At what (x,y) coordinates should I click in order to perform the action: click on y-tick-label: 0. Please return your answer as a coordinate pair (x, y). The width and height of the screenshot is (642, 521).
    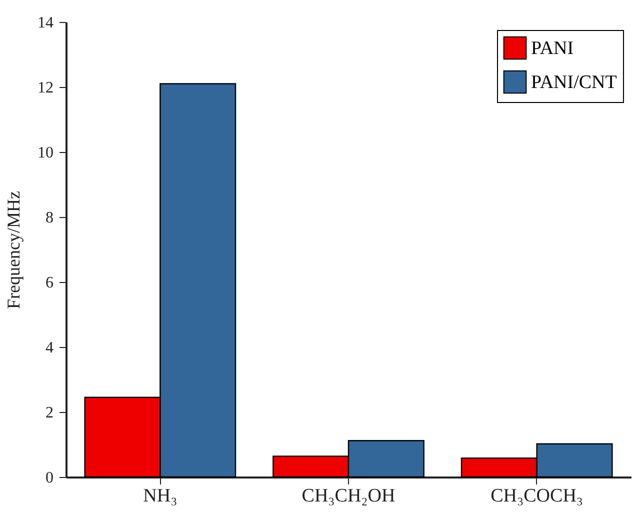
    Looking at the image, I should click on (50, 478).